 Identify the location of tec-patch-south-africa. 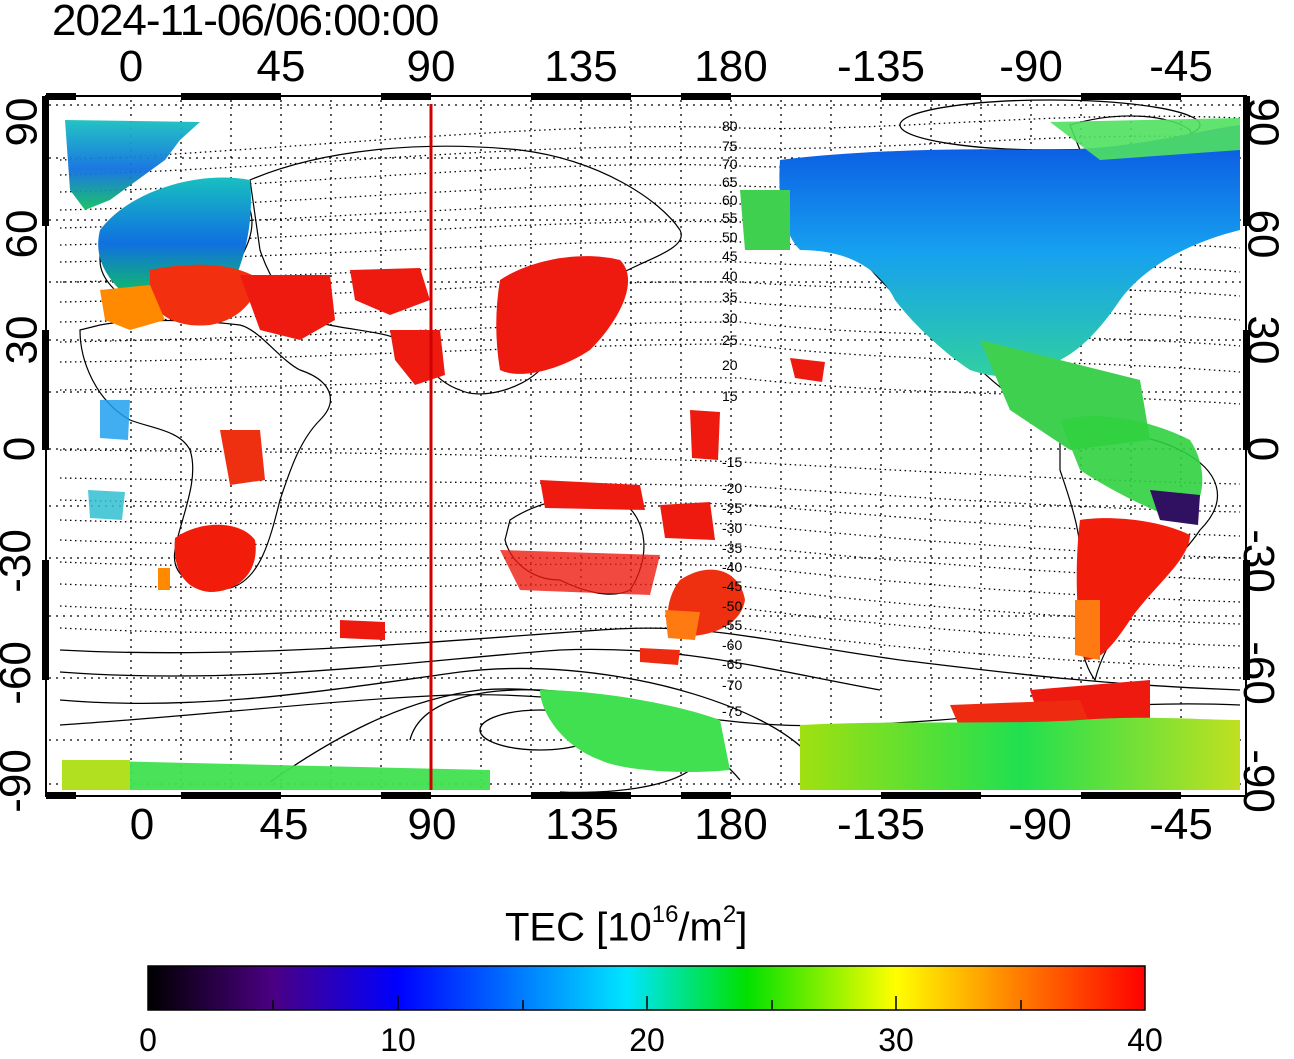
(215, 558).